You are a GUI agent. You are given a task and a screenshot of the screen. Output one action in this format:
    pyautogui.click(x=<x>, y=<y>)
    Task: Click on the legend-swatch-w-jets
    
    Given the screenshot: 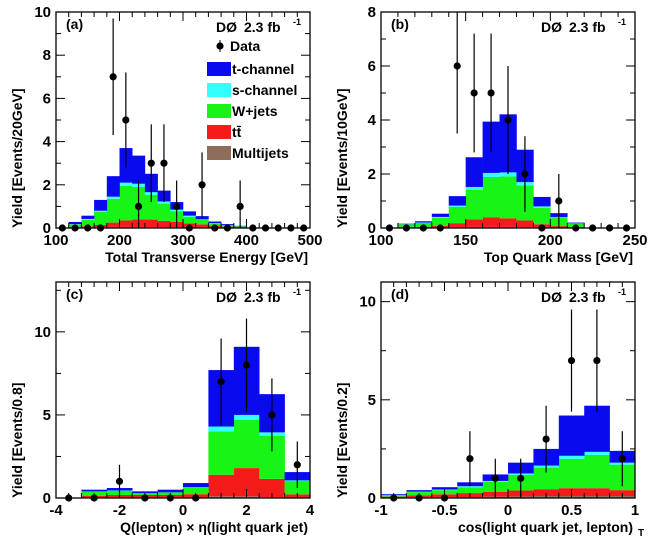 What is the action you would take?
    pyautogui.click(x=219, y=111)
    